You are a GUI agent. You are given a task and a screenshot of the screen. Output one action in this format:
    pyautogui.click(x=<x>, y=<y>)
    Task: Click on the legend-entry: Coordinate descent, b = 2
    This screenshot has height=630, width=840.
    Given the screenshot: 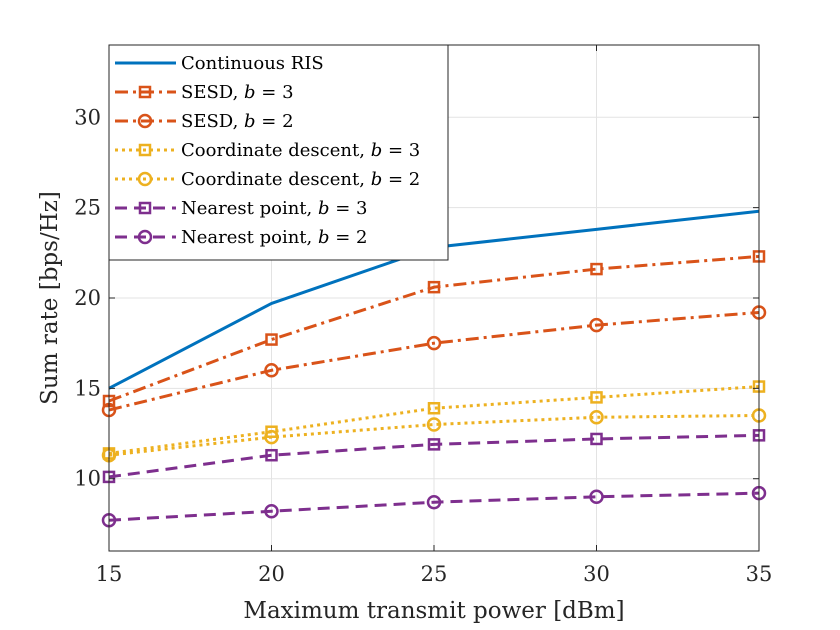 What is the action you would take?
    pyautogui.click(x=267, y=179)
    